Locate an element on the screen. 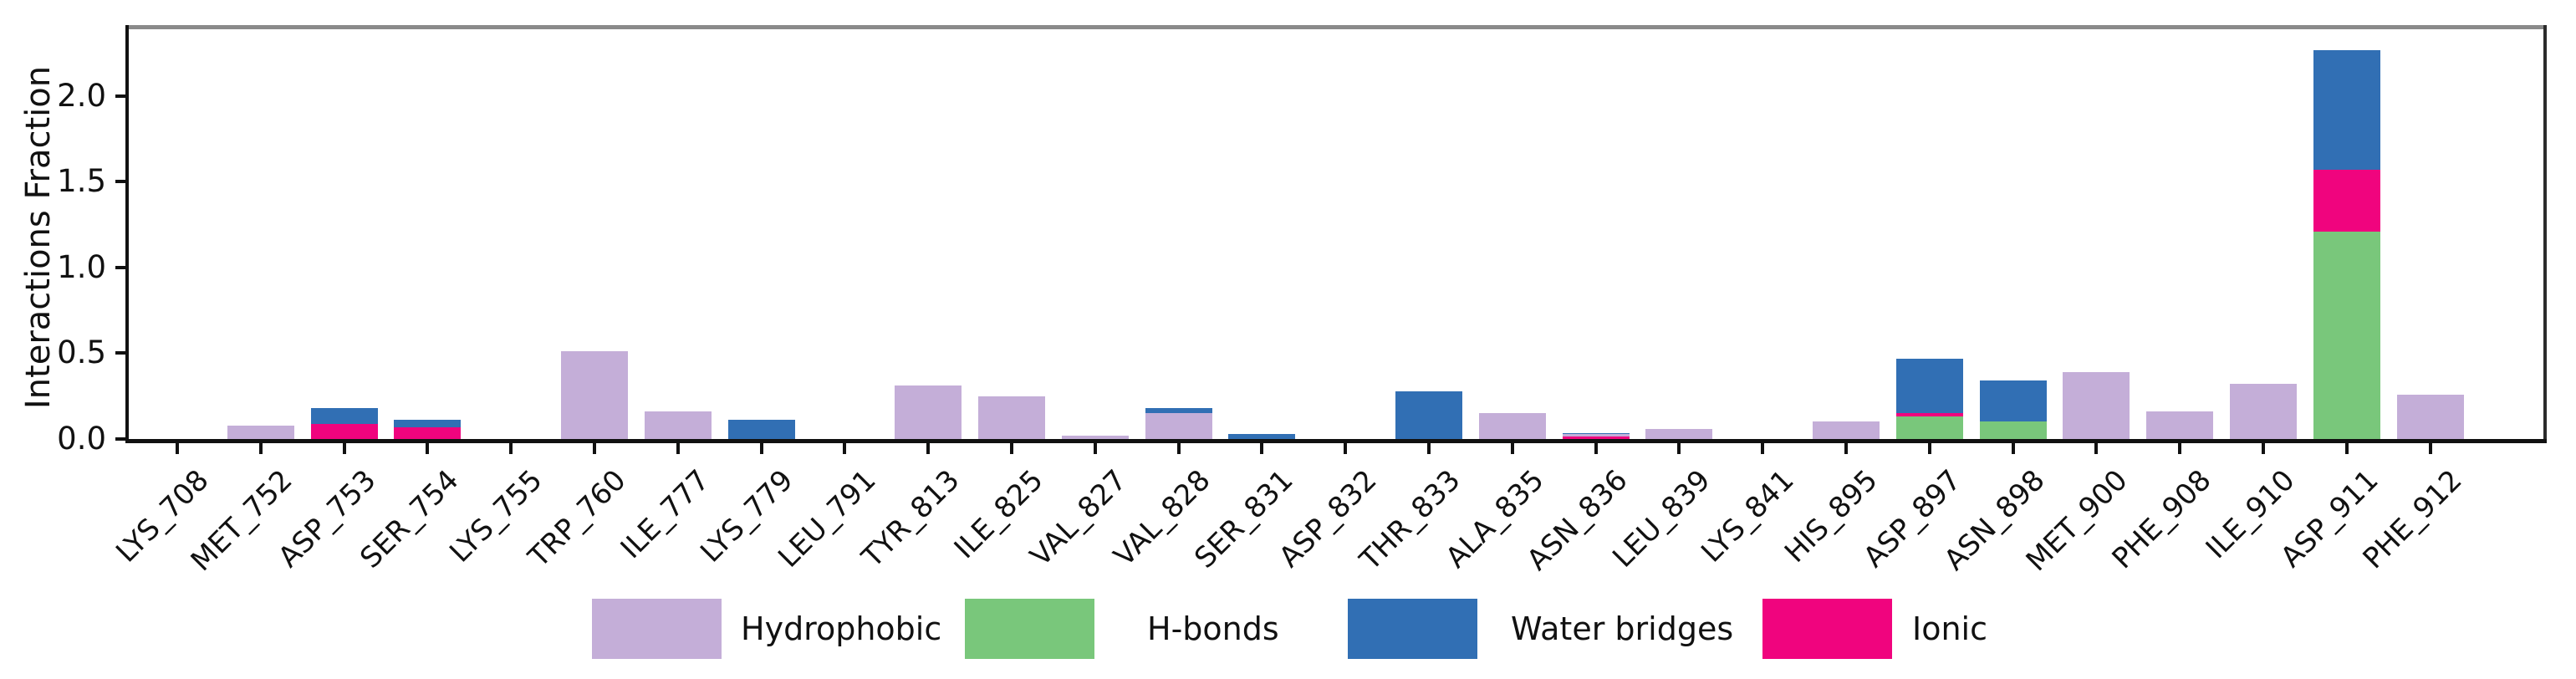 The height and width of the screenshot is (679, 2576). legend-swatch-water-bridges is located at coordinates (1413, 629).